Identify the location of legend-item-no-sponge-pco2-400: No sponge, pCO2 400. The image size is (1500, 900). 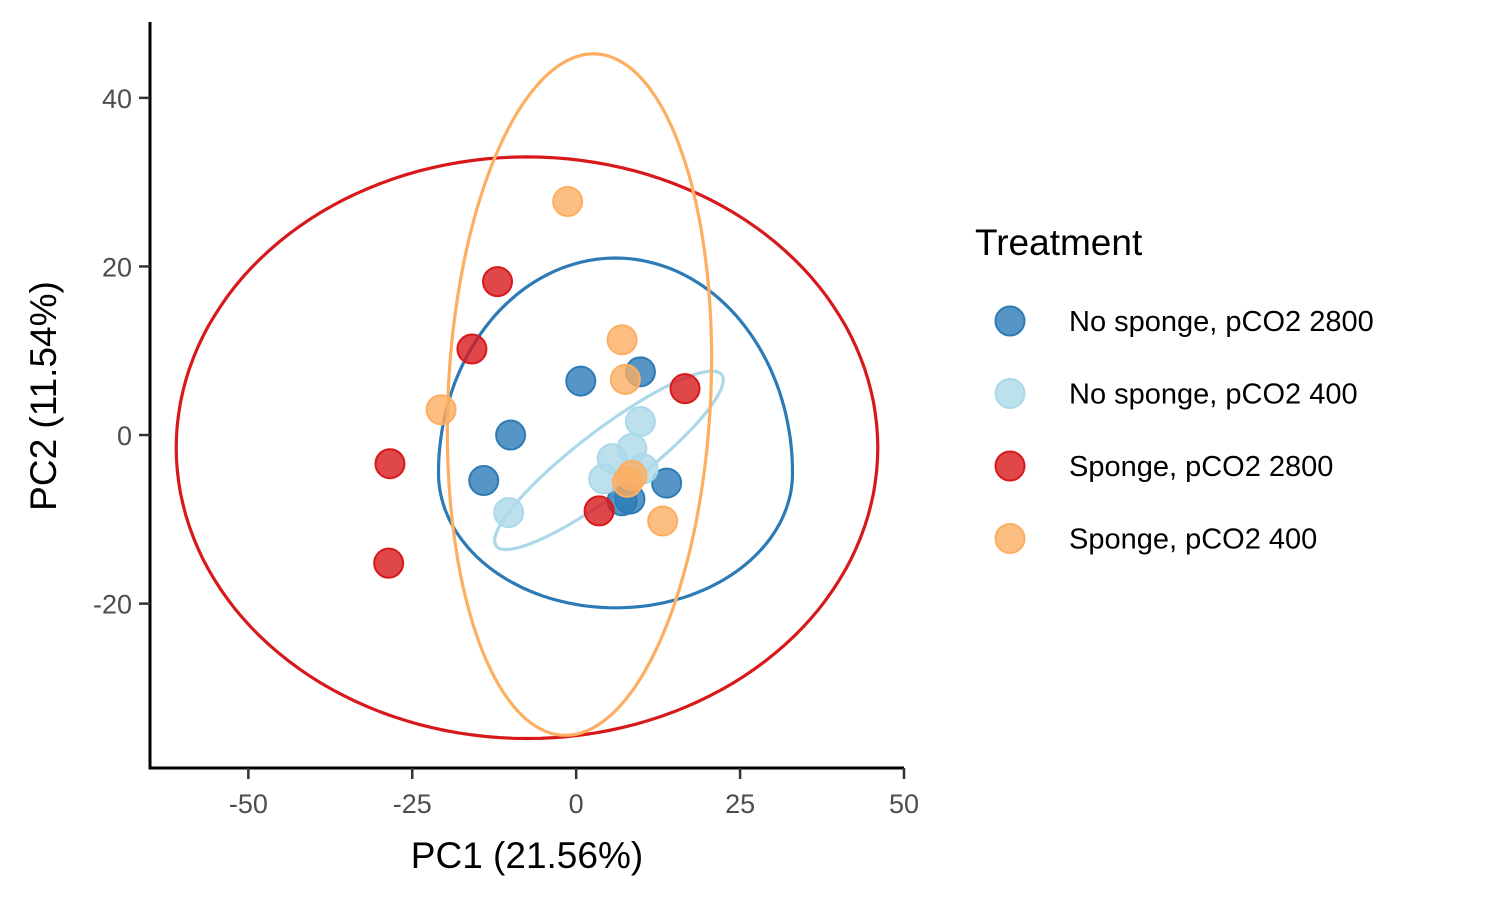
(1176, 394).